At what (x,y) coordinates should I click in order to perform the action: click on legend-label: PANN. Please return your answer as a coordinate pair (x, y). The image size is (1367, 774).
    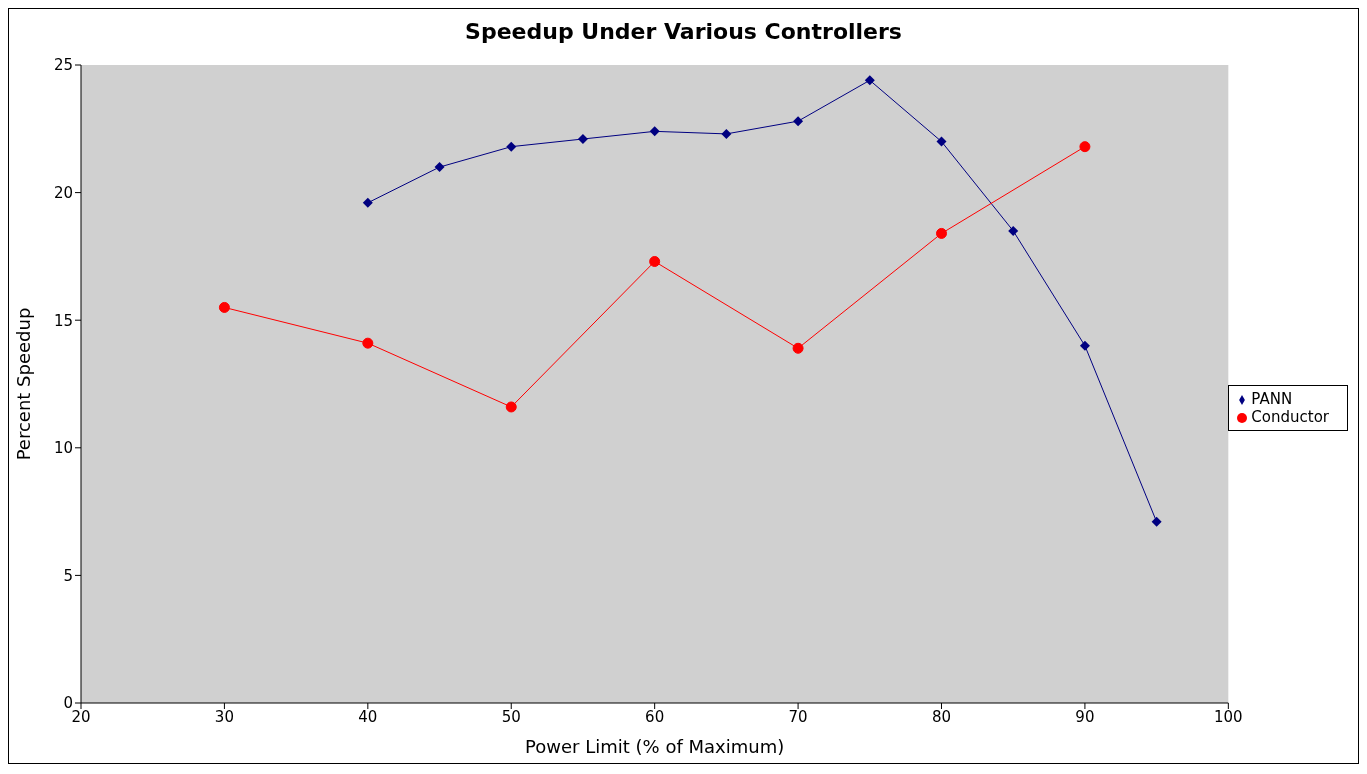
    Looking at the image, I should click on (1272, 399).